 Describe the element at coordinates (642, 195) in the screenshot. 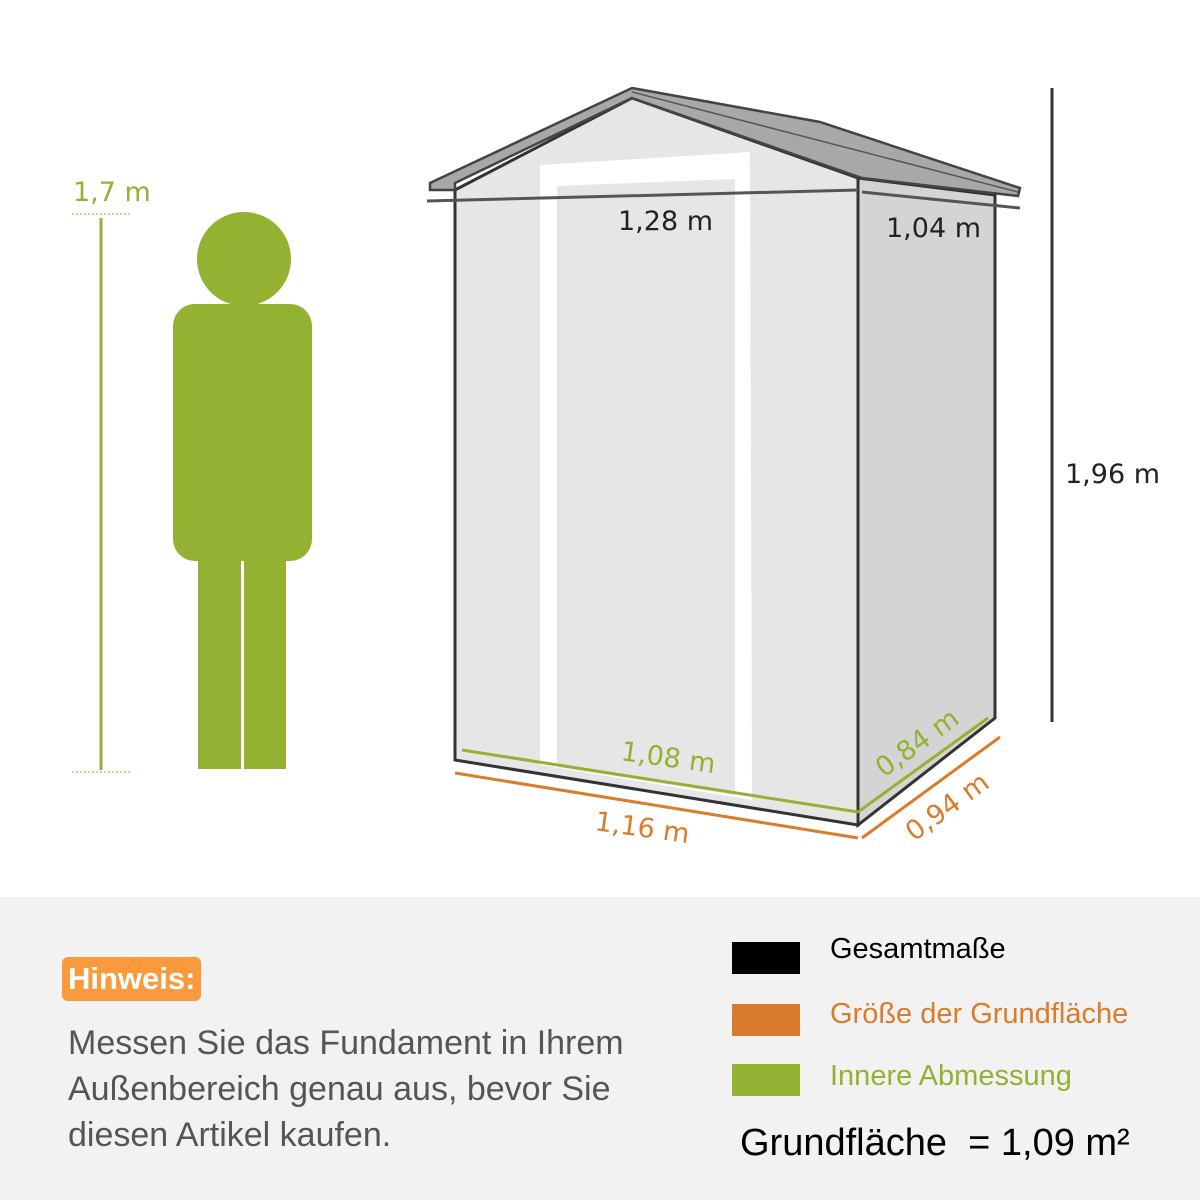

I see `overall-width-line` at that location.